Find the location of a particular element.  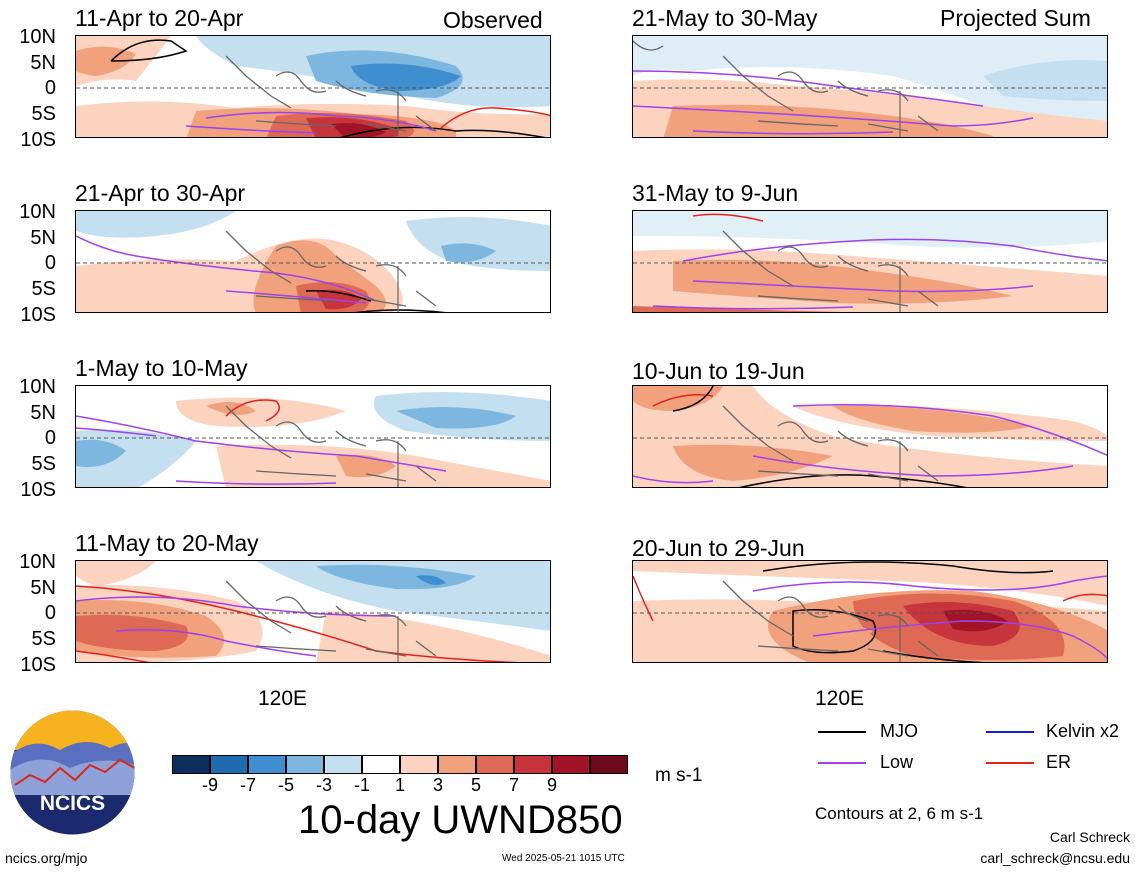

colorbar-label: 1 is located at coordinates (399, 785).